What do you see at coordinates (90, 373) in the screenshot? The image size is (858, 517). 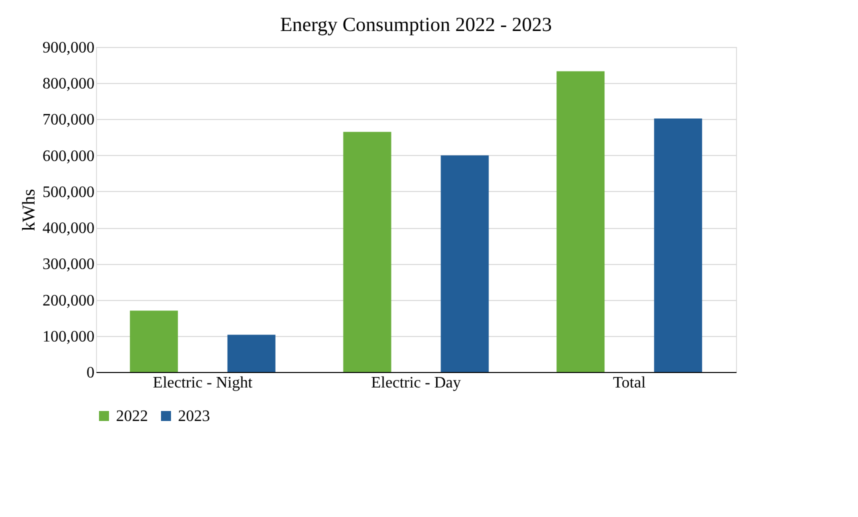 I see `y-tick-label: 0` at bounding box center [90, 373].